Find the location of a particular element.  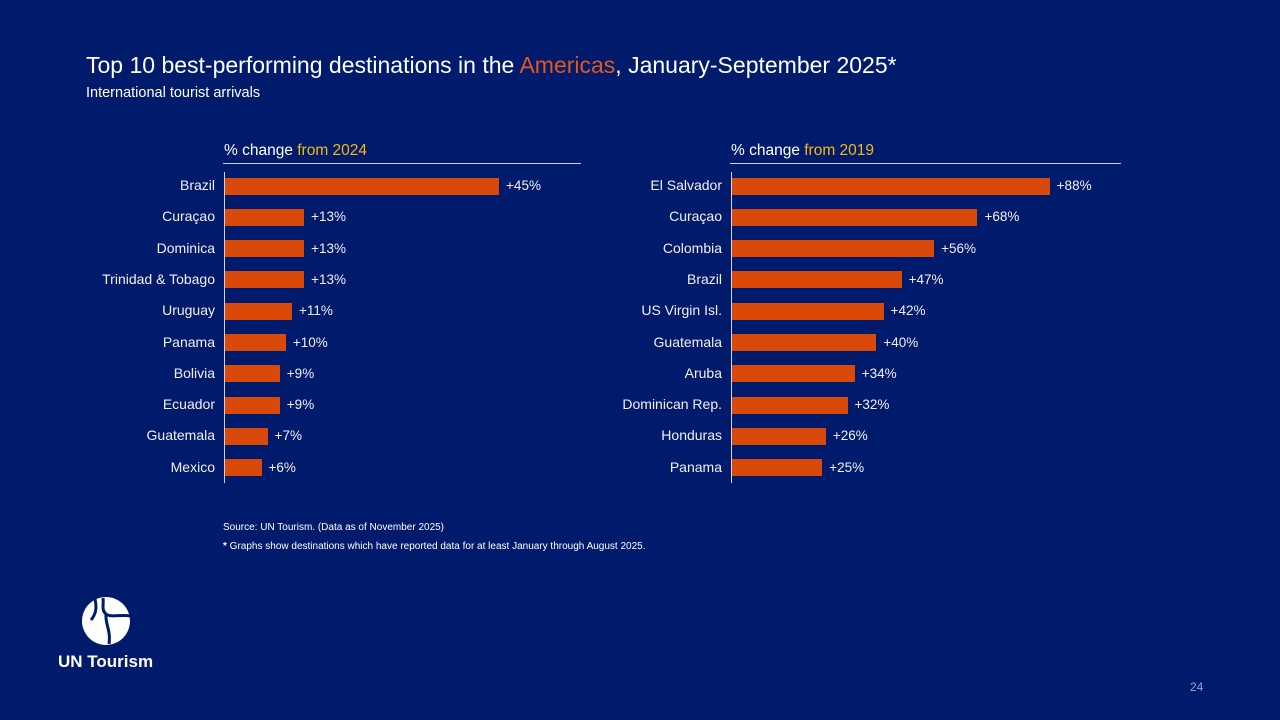

data-label: +88% is located at coordinates (1074, 185).